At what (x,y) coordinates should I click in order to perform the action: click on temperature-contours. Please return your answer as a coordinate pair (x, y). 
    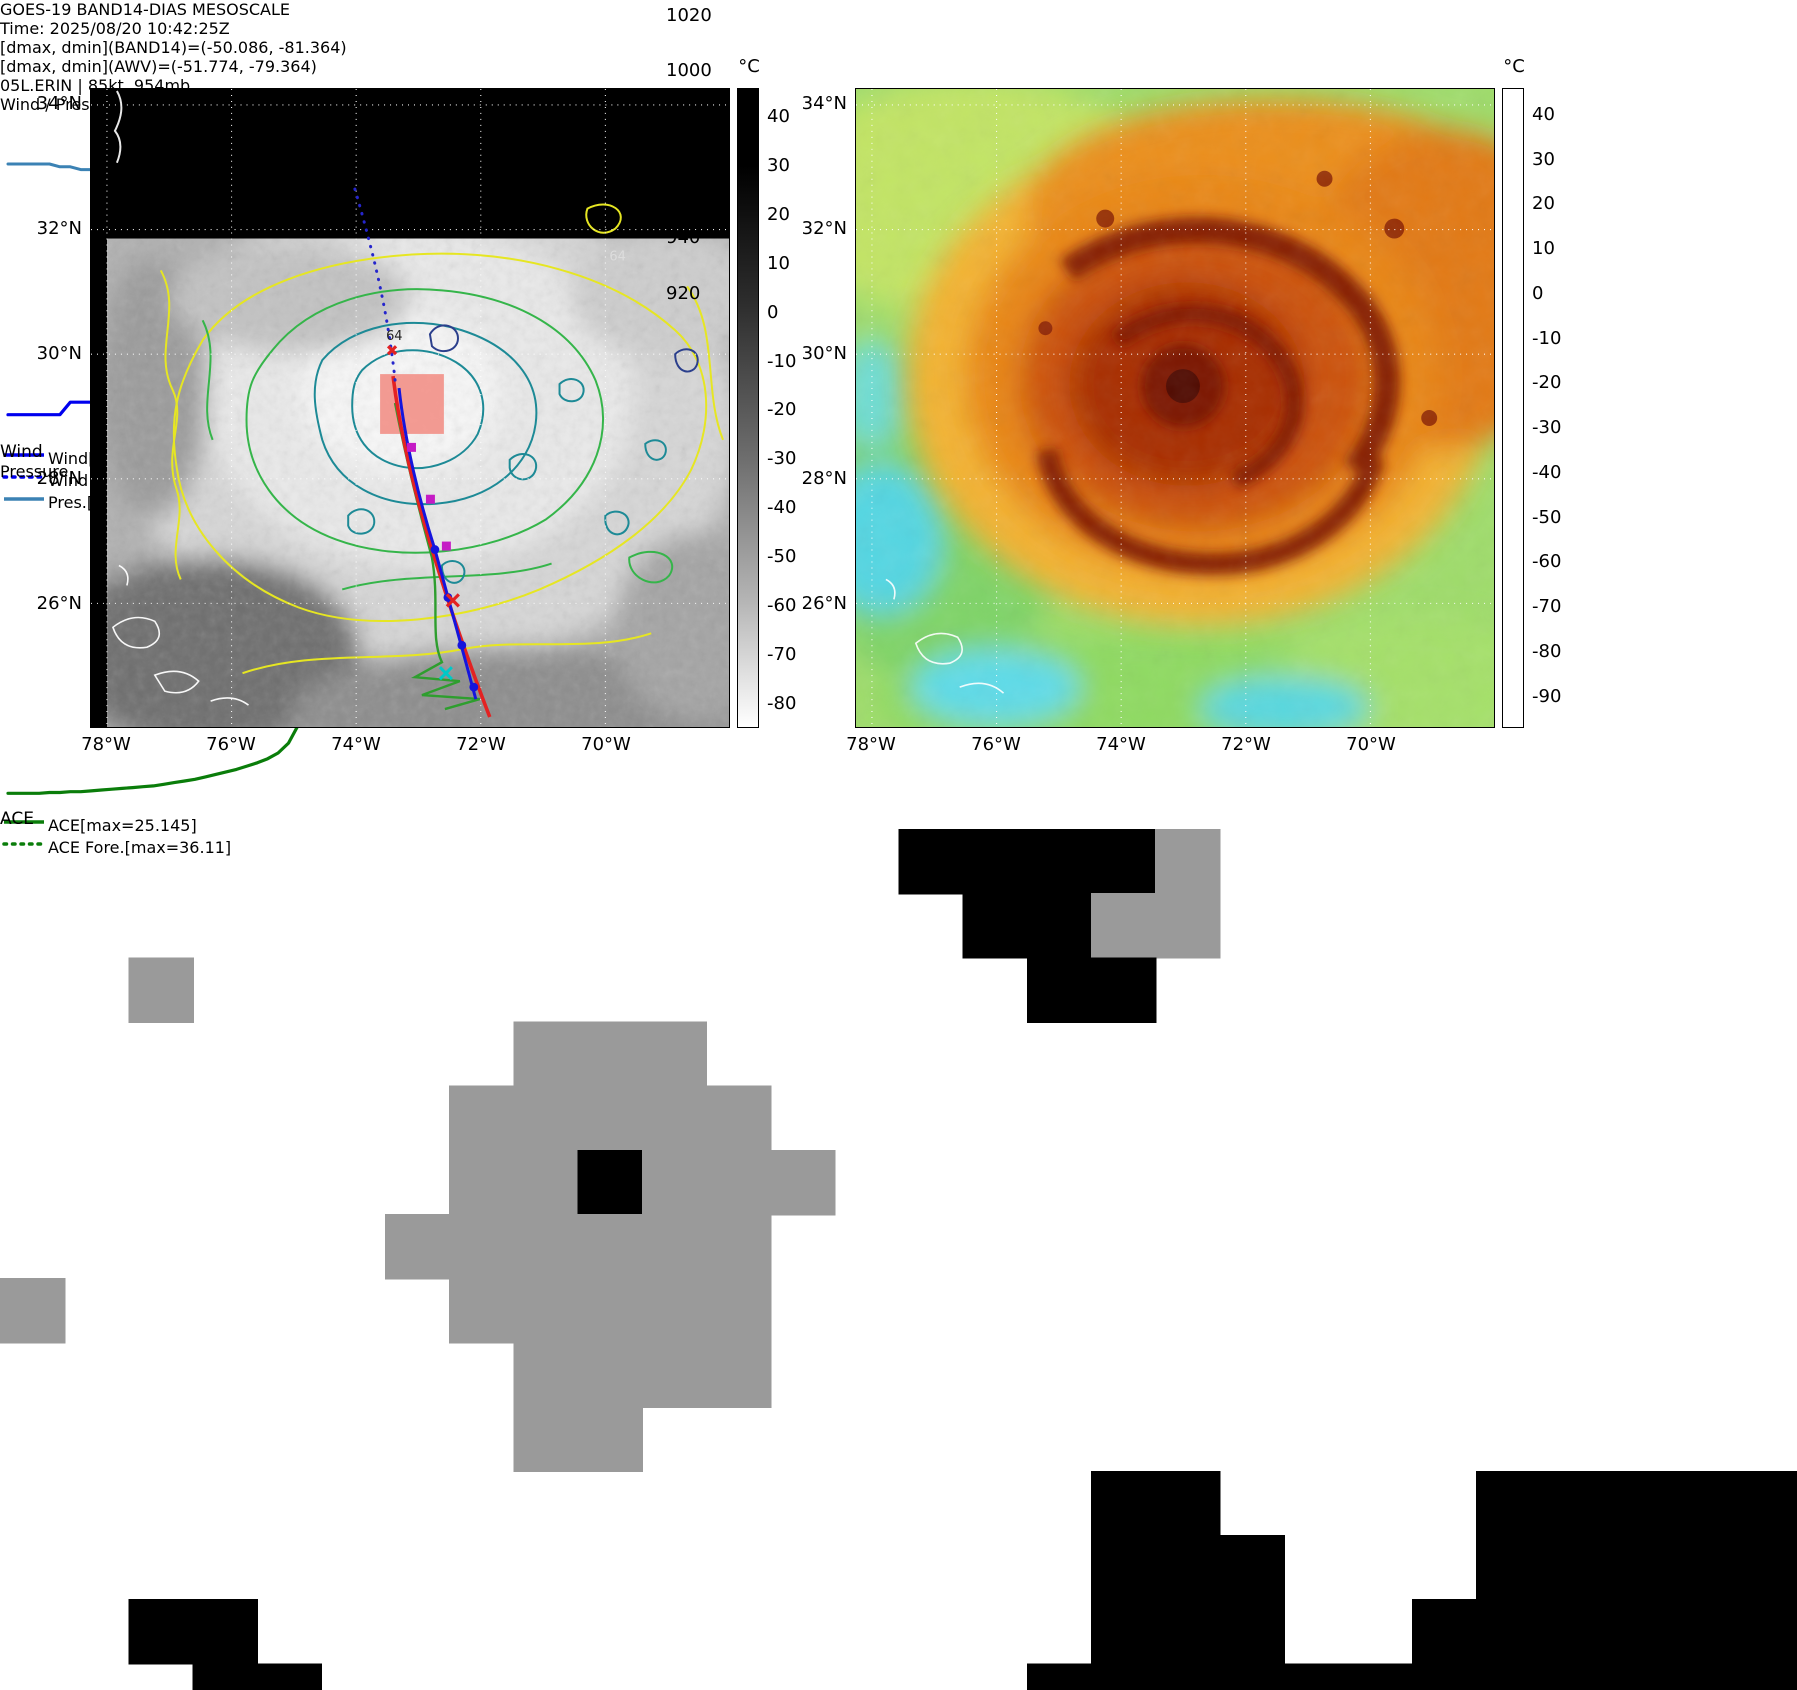
    Looking at the image, I should click on (441, 439).